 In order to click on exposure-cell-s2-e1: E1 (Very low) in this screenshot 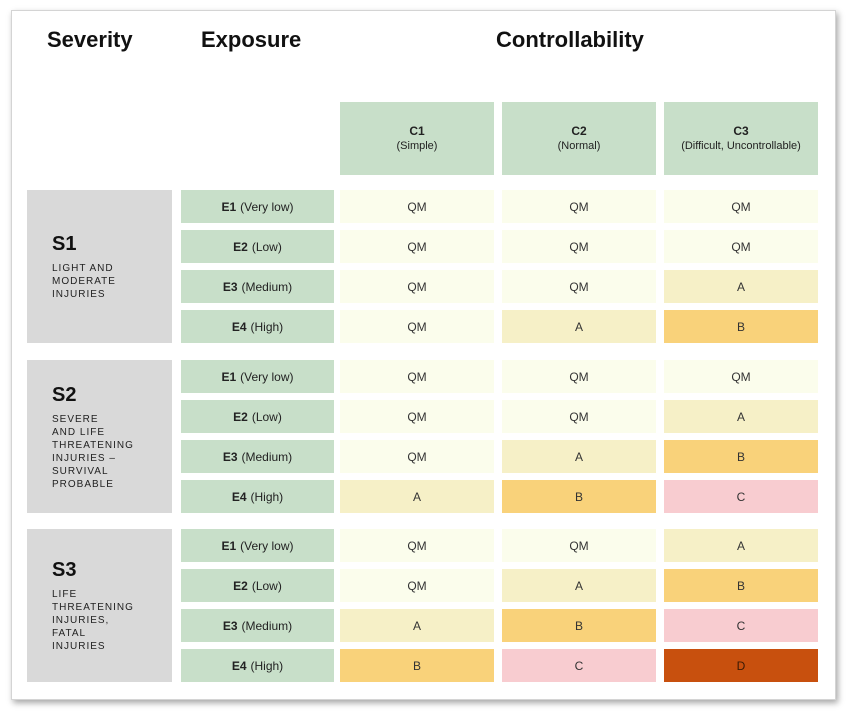, I will do `click(257, 376)`.